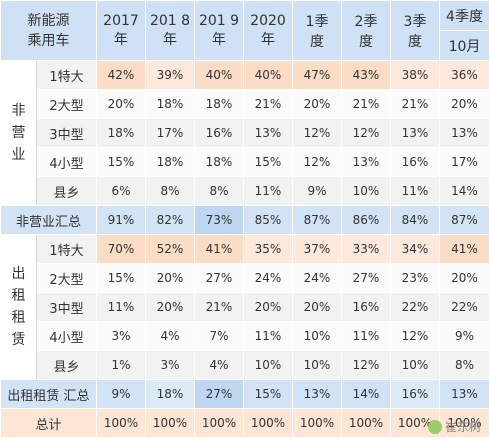 The image size is (489, 445). I want to click on col-header-q4: 4季度, so click(464, 15).